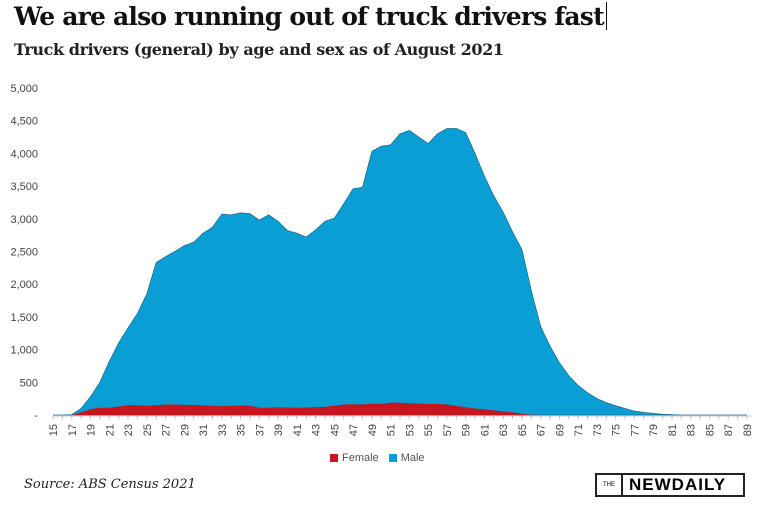  Describe the element at coordinates (24, 318) in the screenshot. I see `y-tick-label: 1,500` at that location.